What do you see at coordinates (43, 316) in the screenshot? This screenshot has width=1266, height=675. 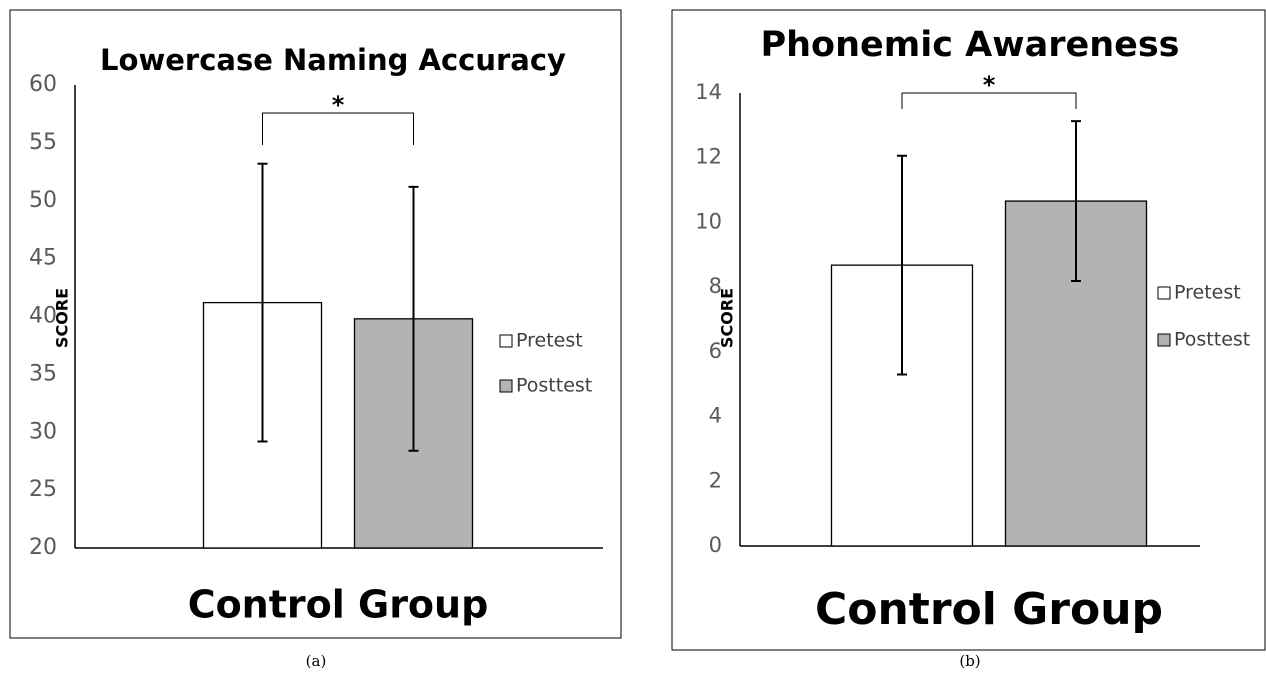 I see `y-tick-label: 40` at bounding box center [43, 316].